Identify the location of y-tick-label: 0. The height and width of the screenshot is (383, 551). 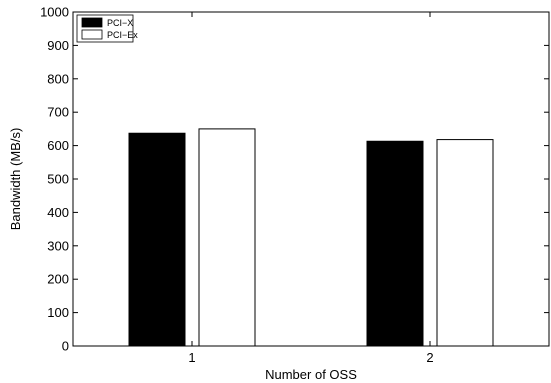
(65, 346).